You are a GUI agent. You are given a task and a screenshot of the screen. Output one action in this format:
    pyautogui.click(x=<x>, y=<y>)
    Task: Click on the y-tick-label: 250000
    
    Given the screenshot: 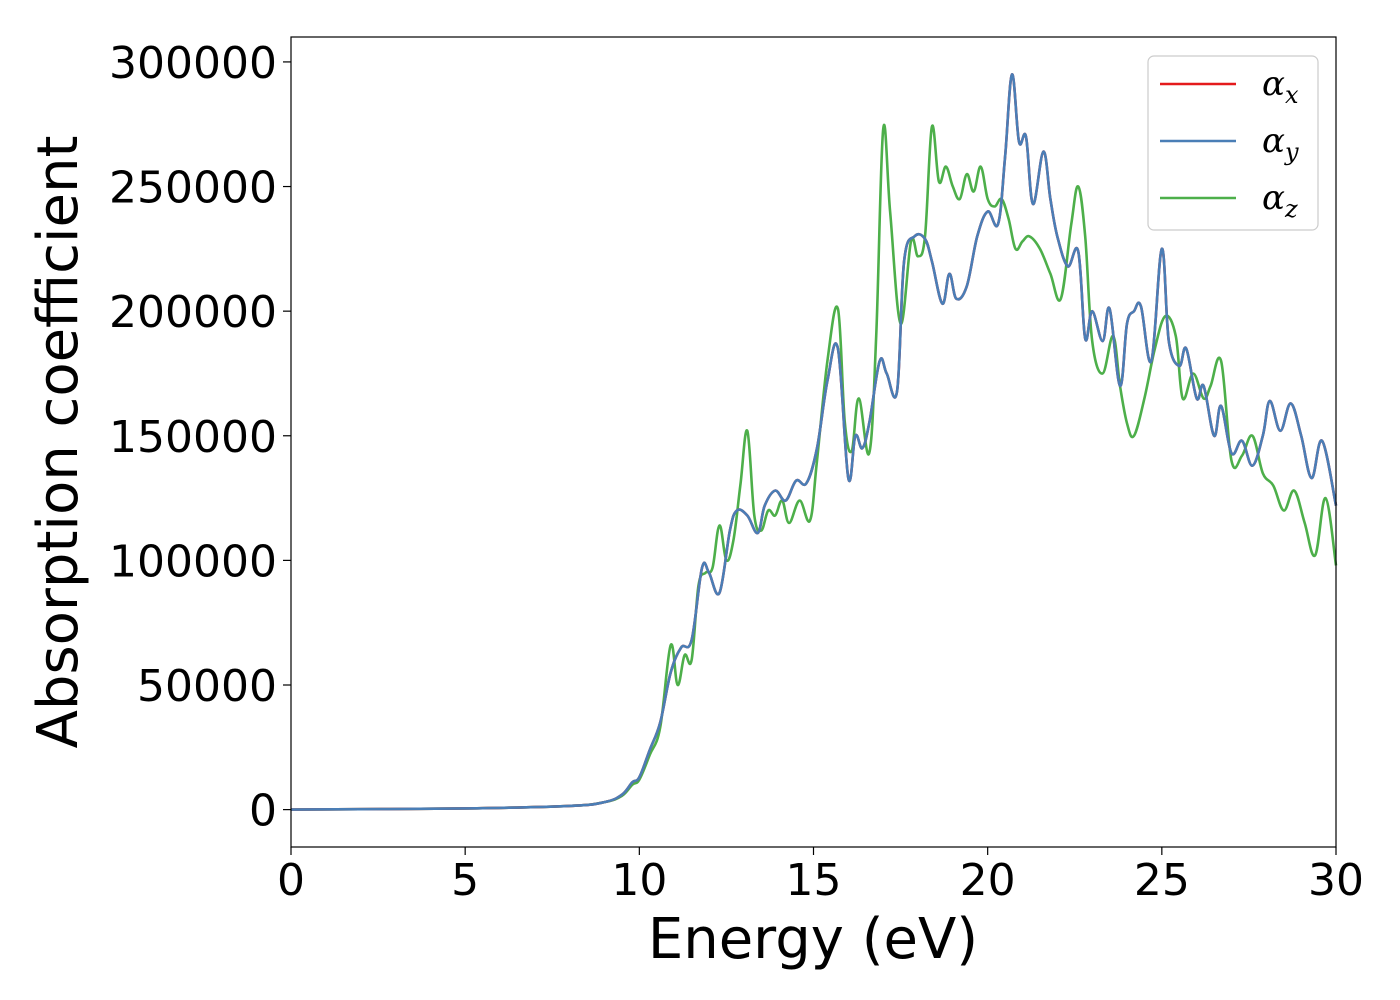 What is the action you would take?
    pyautogui.click(x=193, y=188)
    